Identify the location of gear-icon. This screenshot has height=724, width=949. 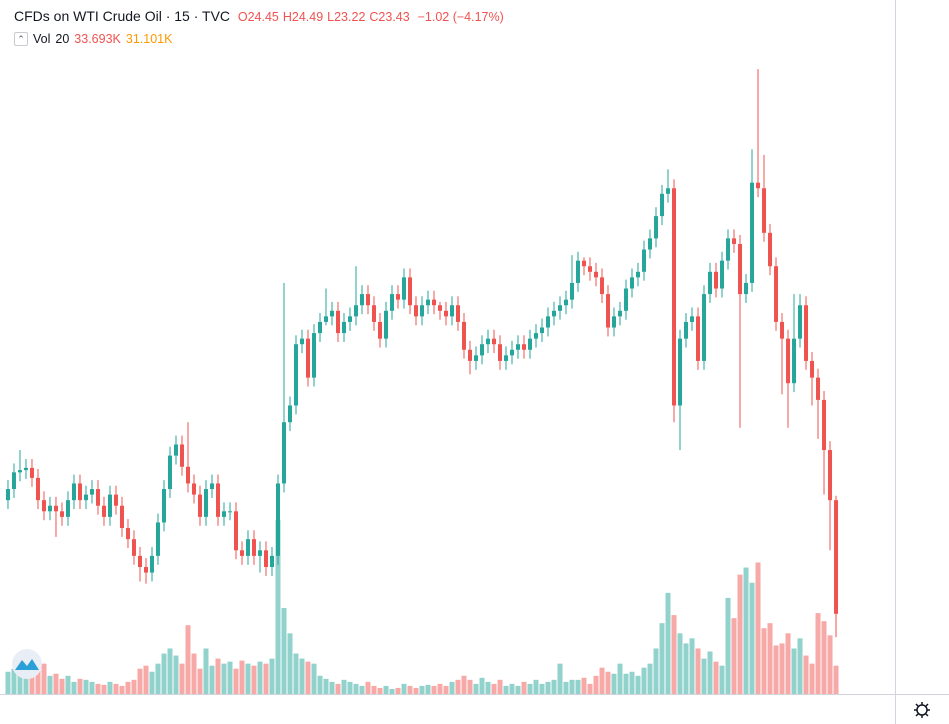
(922, 710).